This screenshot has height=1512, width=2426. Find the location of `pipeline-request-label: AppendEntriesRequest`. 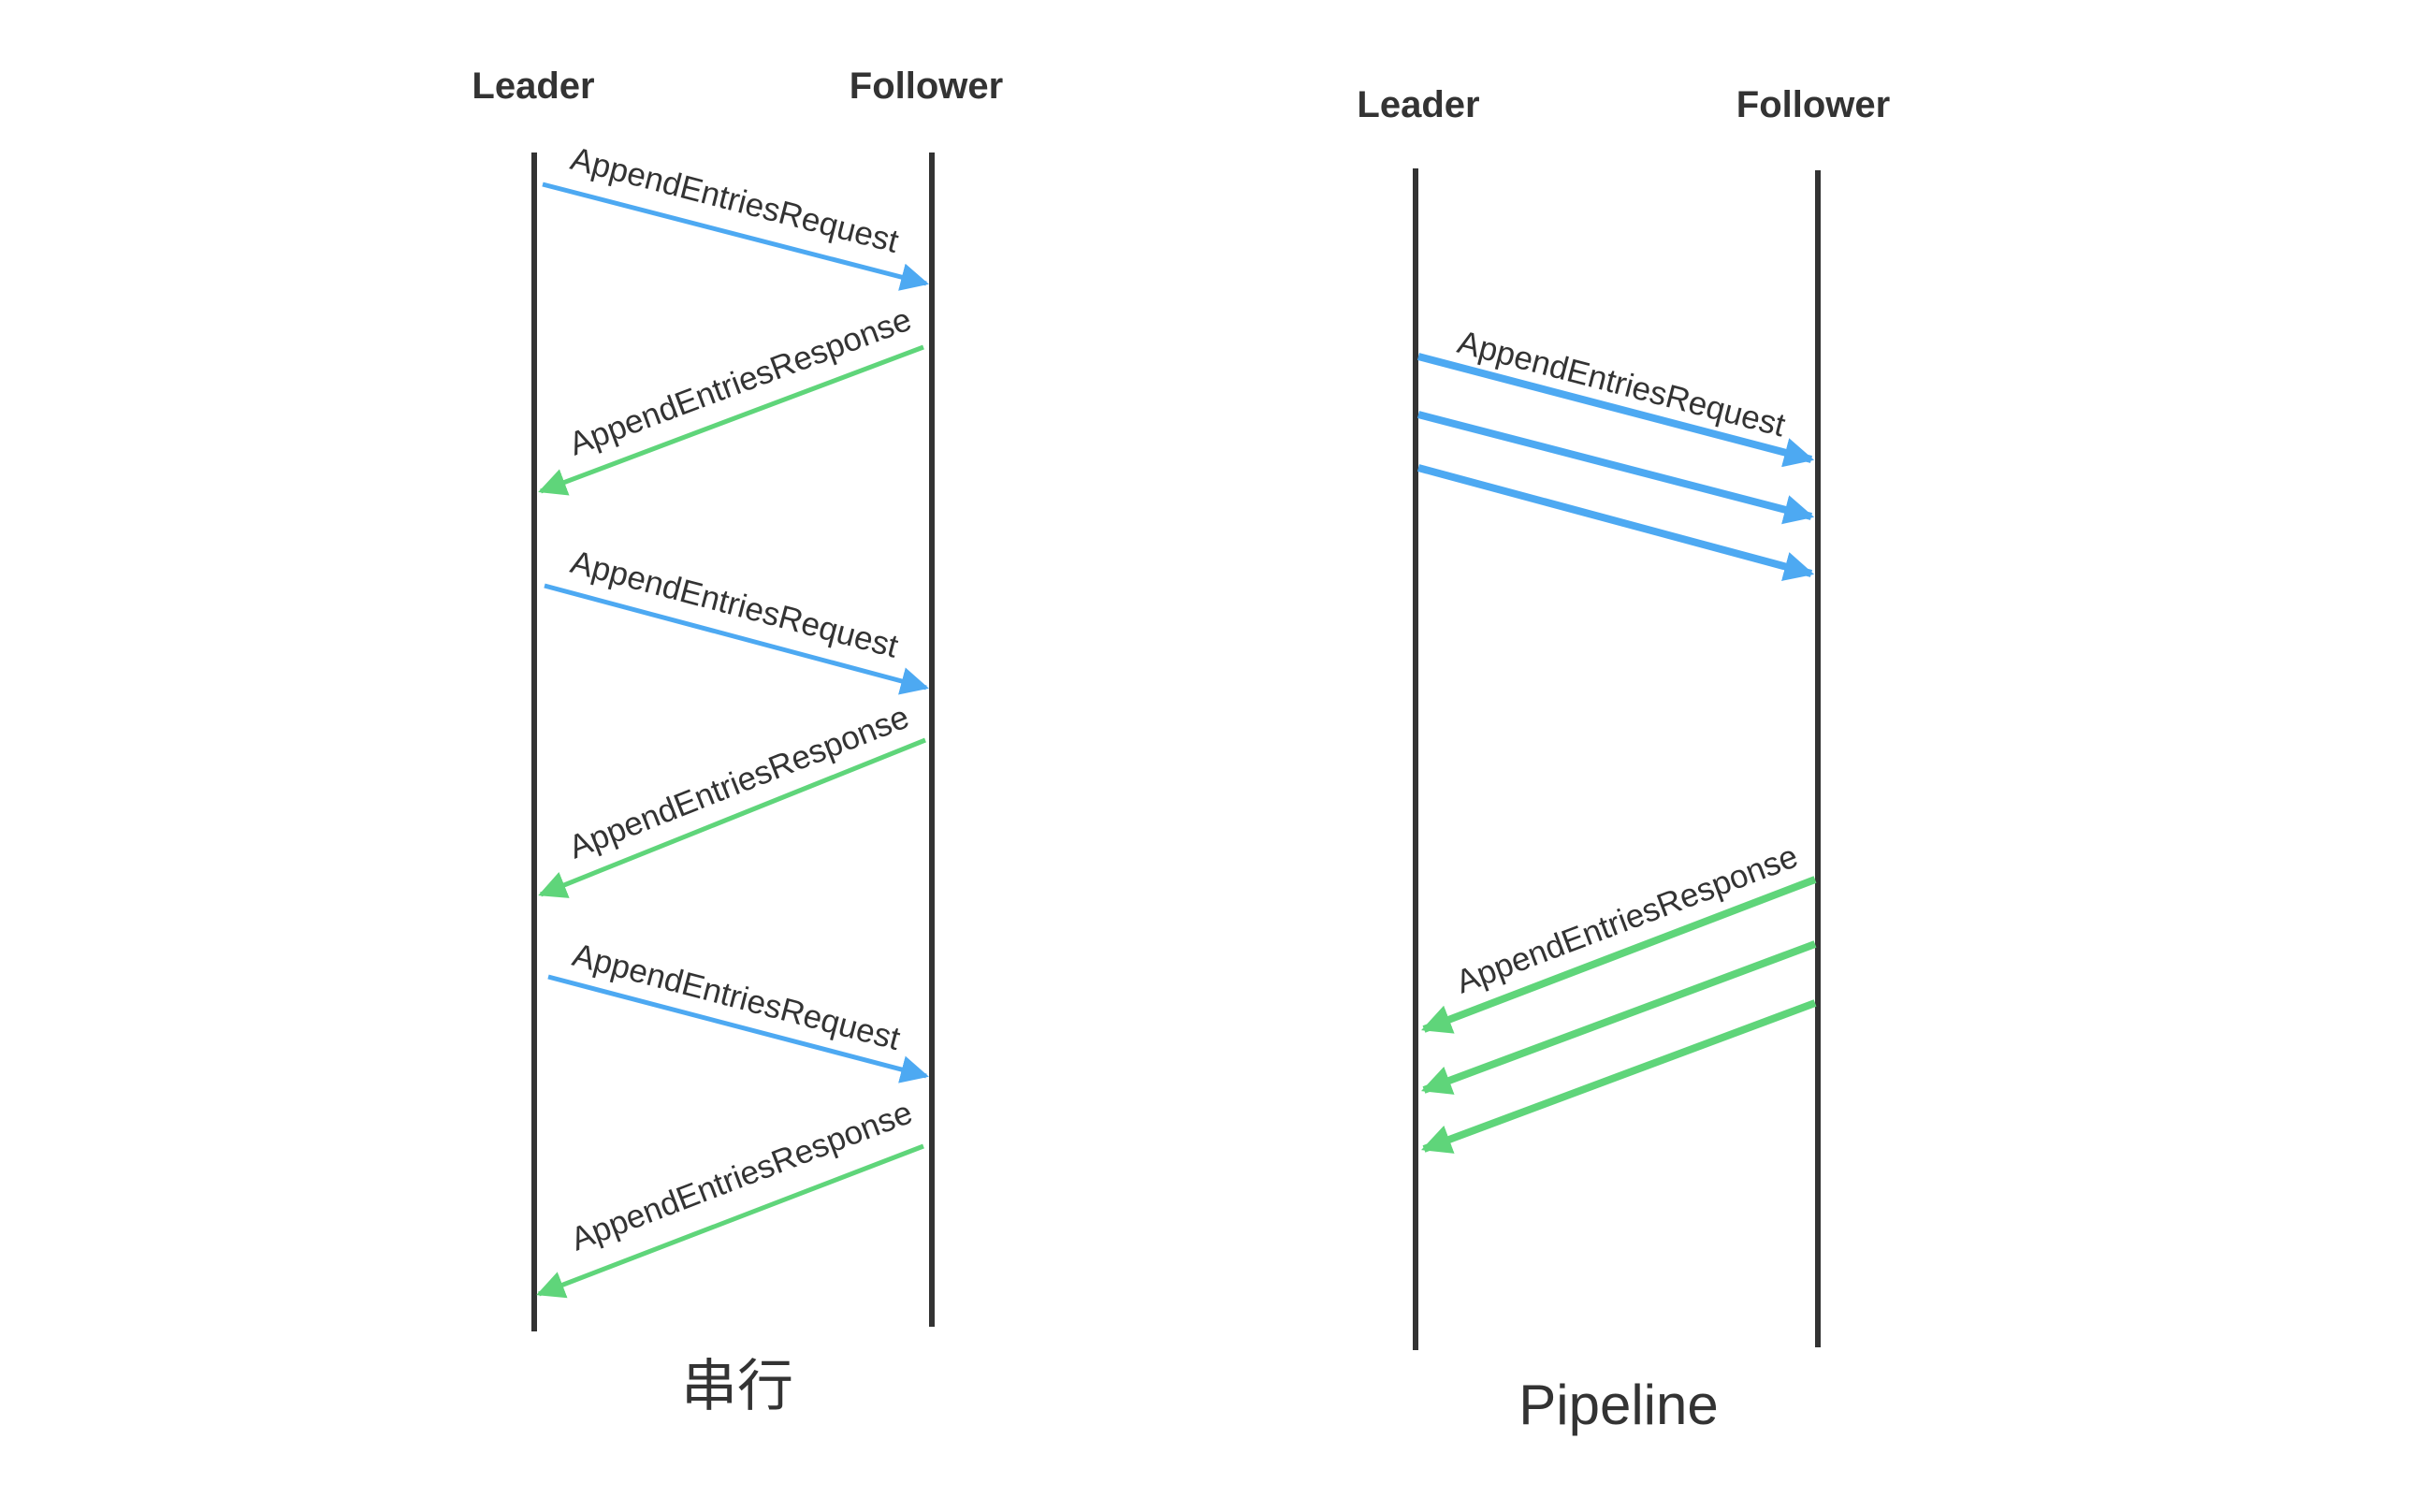

pipeline-request-label: AppendEntriesRequest is located at coordinates (1621, 384).